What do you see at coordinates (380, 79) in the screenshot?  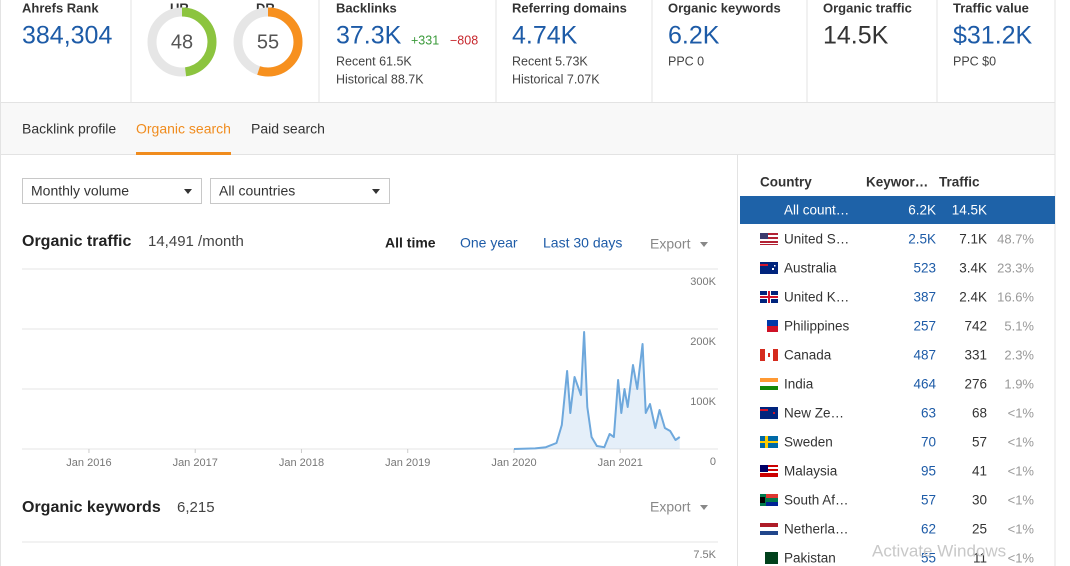 I see `metric-sub: Historical 88.7K` at bounding box center [380, 79].